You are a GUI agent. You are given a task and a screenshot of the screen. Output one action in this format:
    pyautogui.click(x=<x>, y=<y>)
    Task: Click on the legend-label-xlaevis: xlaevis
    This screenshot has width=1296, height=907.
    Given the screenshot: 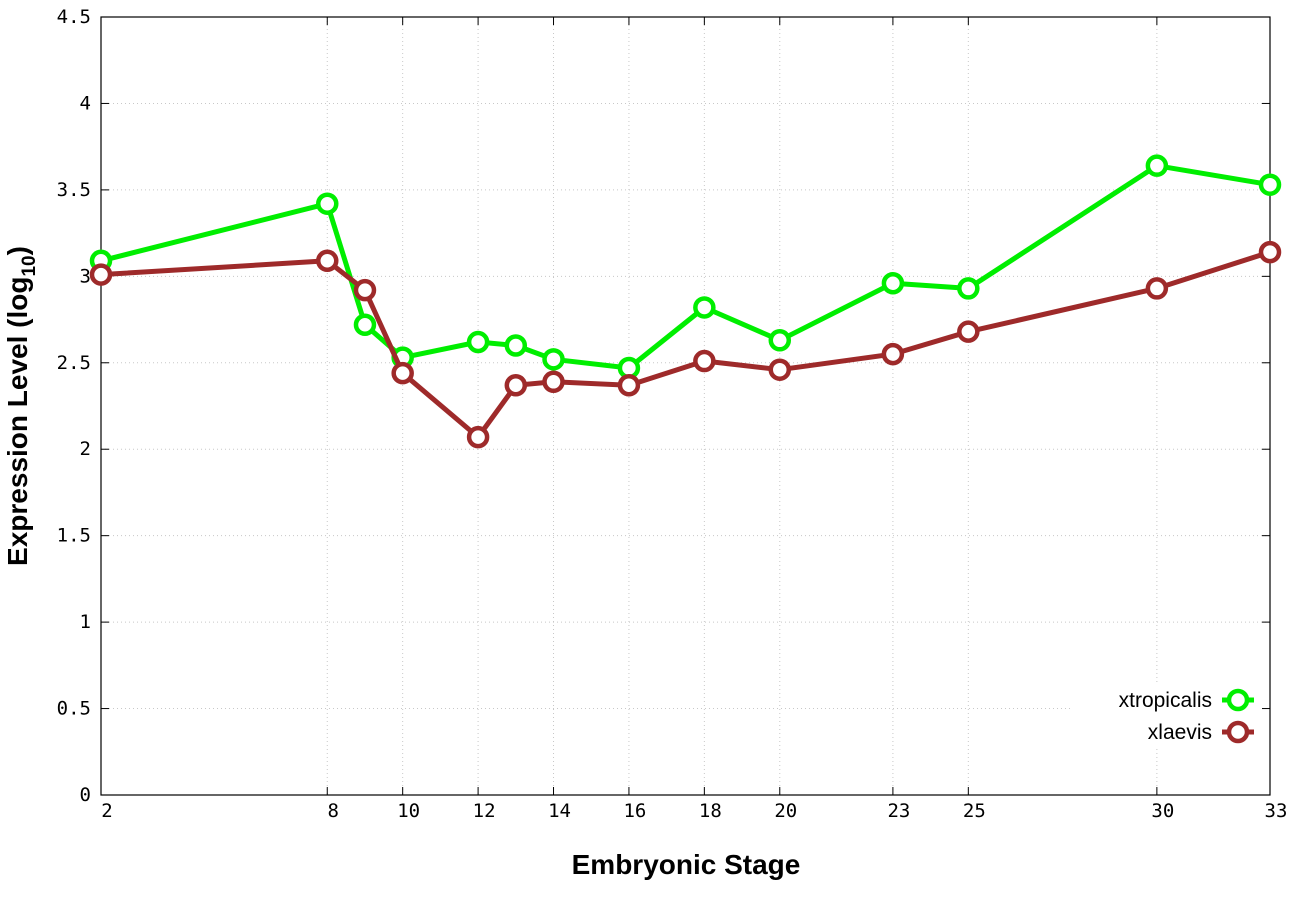 What is the action you would take?
    pyautogui.click(x=1180, y=732)
    